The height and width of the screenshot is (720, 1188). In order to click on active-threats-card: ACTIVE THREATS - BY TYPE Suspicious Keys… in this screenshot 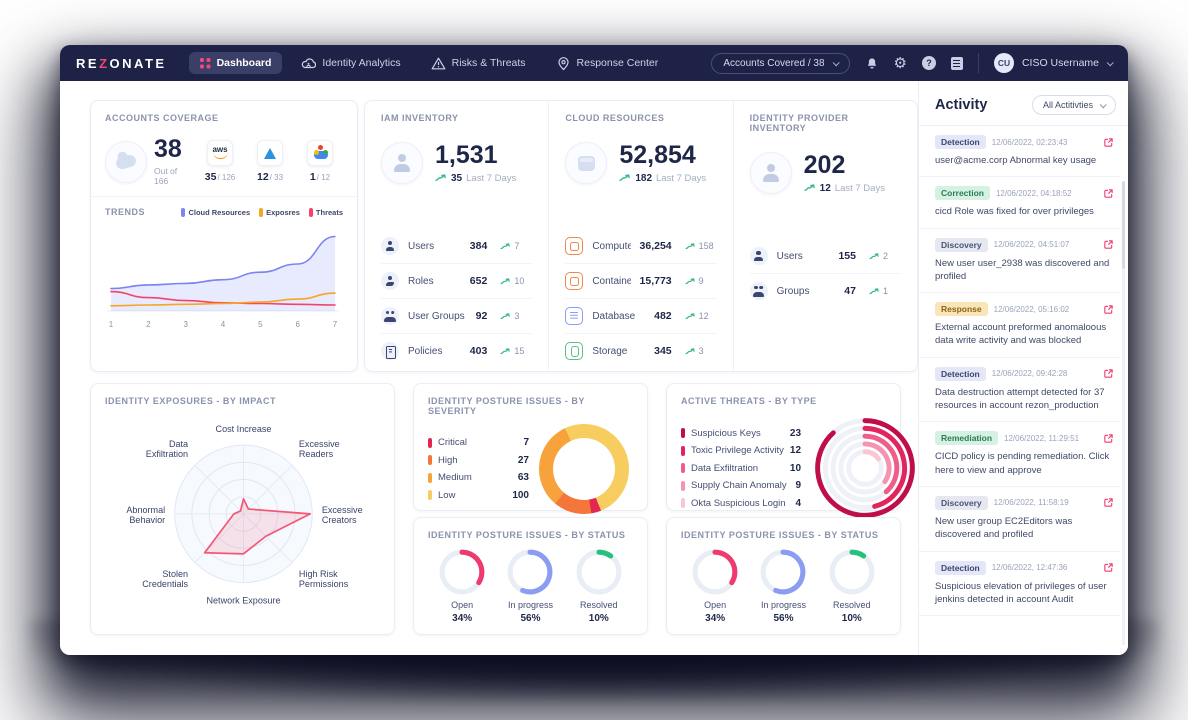, I will do `click(790, 450)`.